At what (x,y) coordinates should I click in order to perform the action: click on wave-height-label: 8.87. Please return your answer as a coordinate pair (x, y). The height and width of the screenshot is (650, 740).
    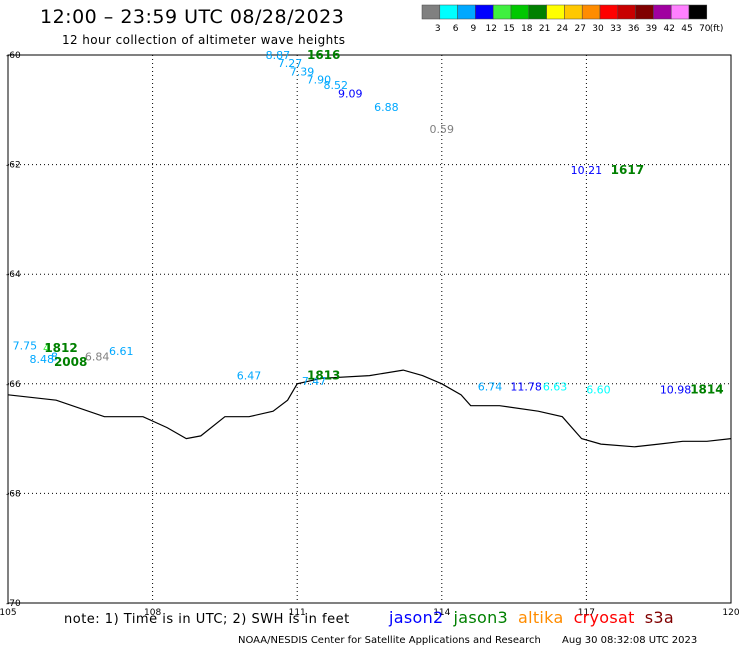
    Looking at the image, I should click on (278, 55).